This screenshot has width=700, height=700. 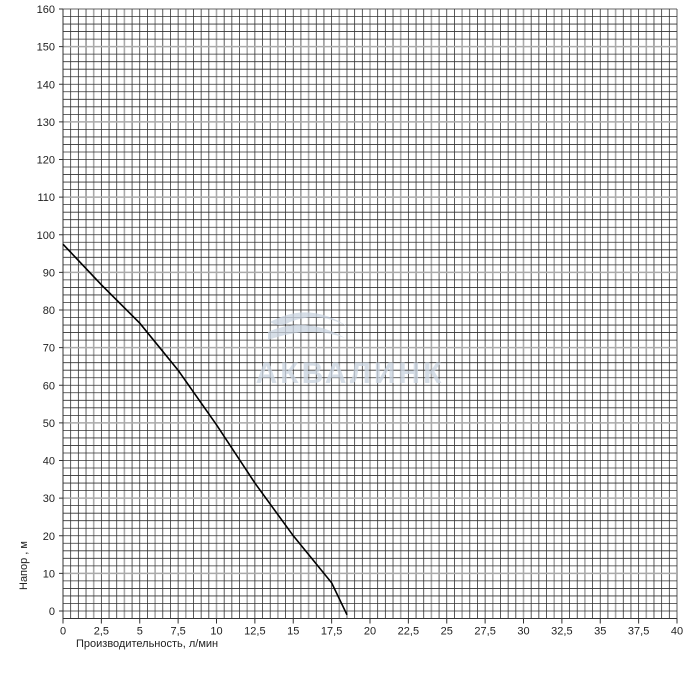 What do you see at coordinates (561, 632) in the screenshot?
I see `x-tick-label: 32,5` at bounding box center [561, 632].